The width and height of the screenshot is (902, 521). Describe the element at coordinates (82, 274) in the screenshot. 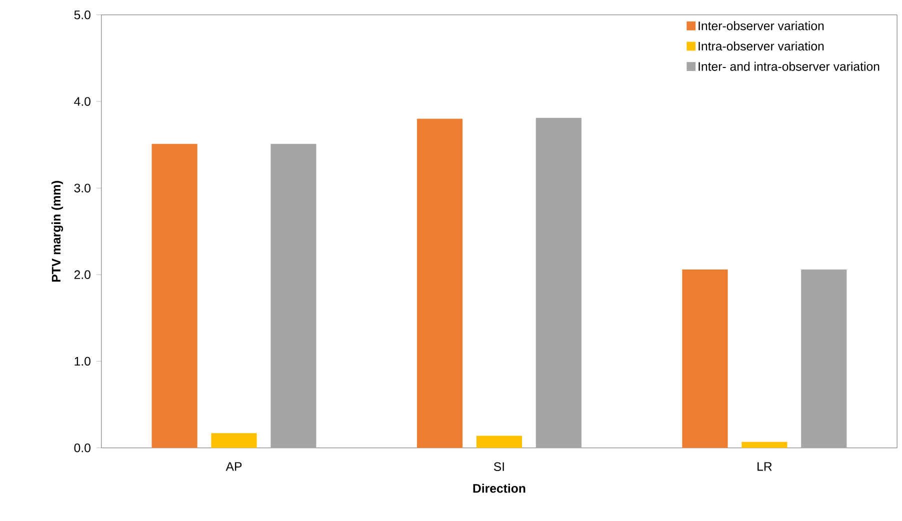

I see `y-tick-label: 2.0` at that location.